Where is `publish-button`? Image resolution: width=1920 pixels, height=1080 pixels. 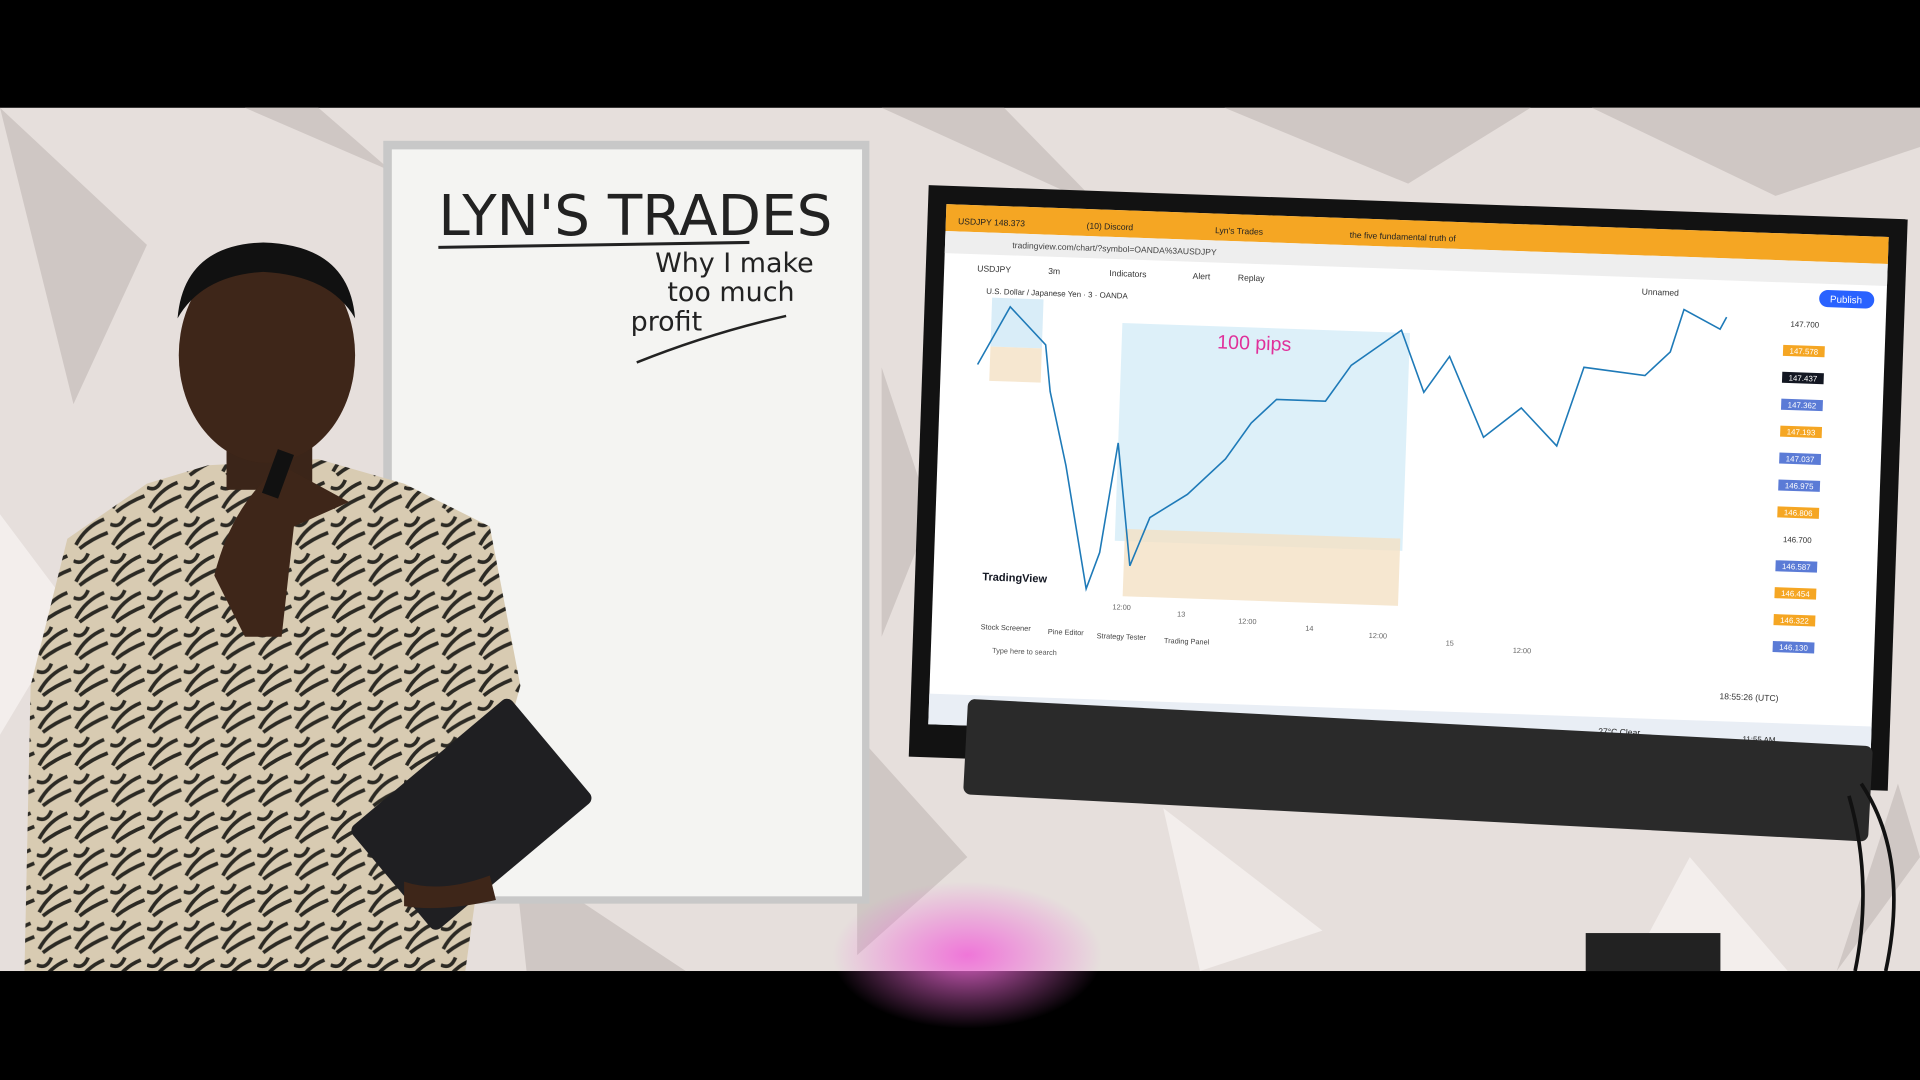 publish-button is located at coordinates (1847, 299).